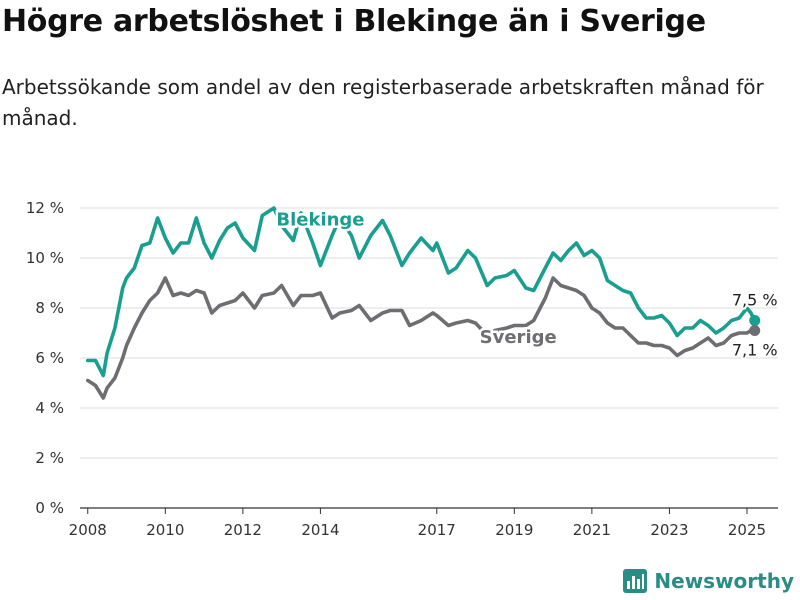  Describe the element at coordinates (320, 220) in the screenshot. I see `series-label-blekinge: Blekinge` at that location.